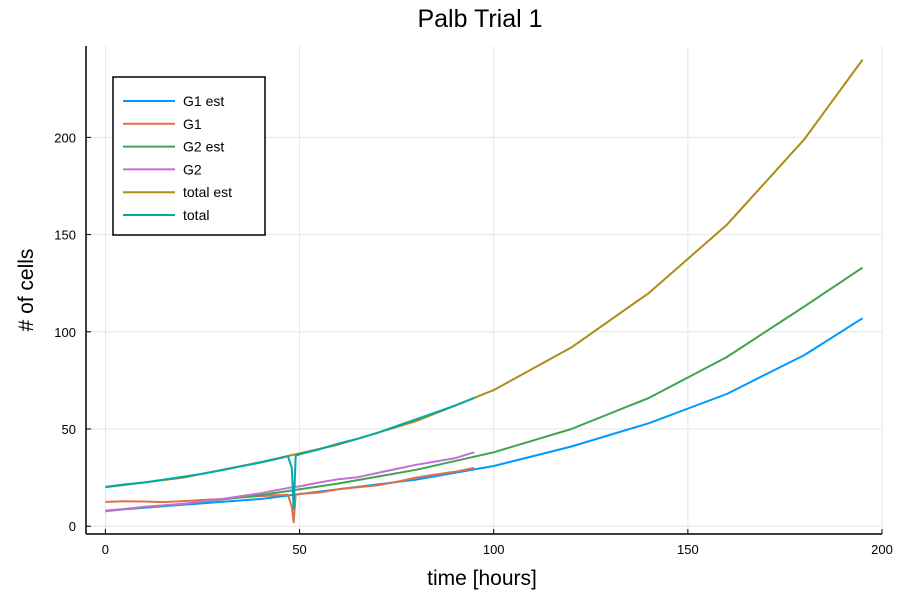  I want to click on x-tick-label: 100, so click(494, 549).